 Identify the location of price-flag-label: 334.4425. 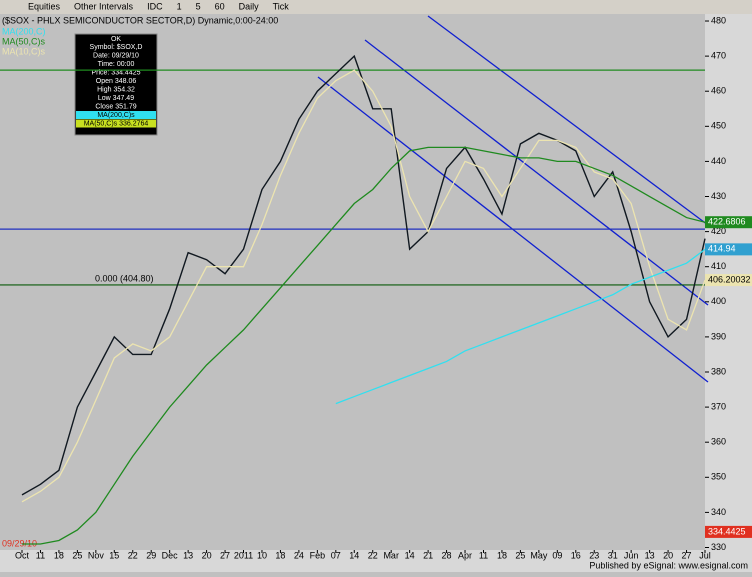
(727, 531).